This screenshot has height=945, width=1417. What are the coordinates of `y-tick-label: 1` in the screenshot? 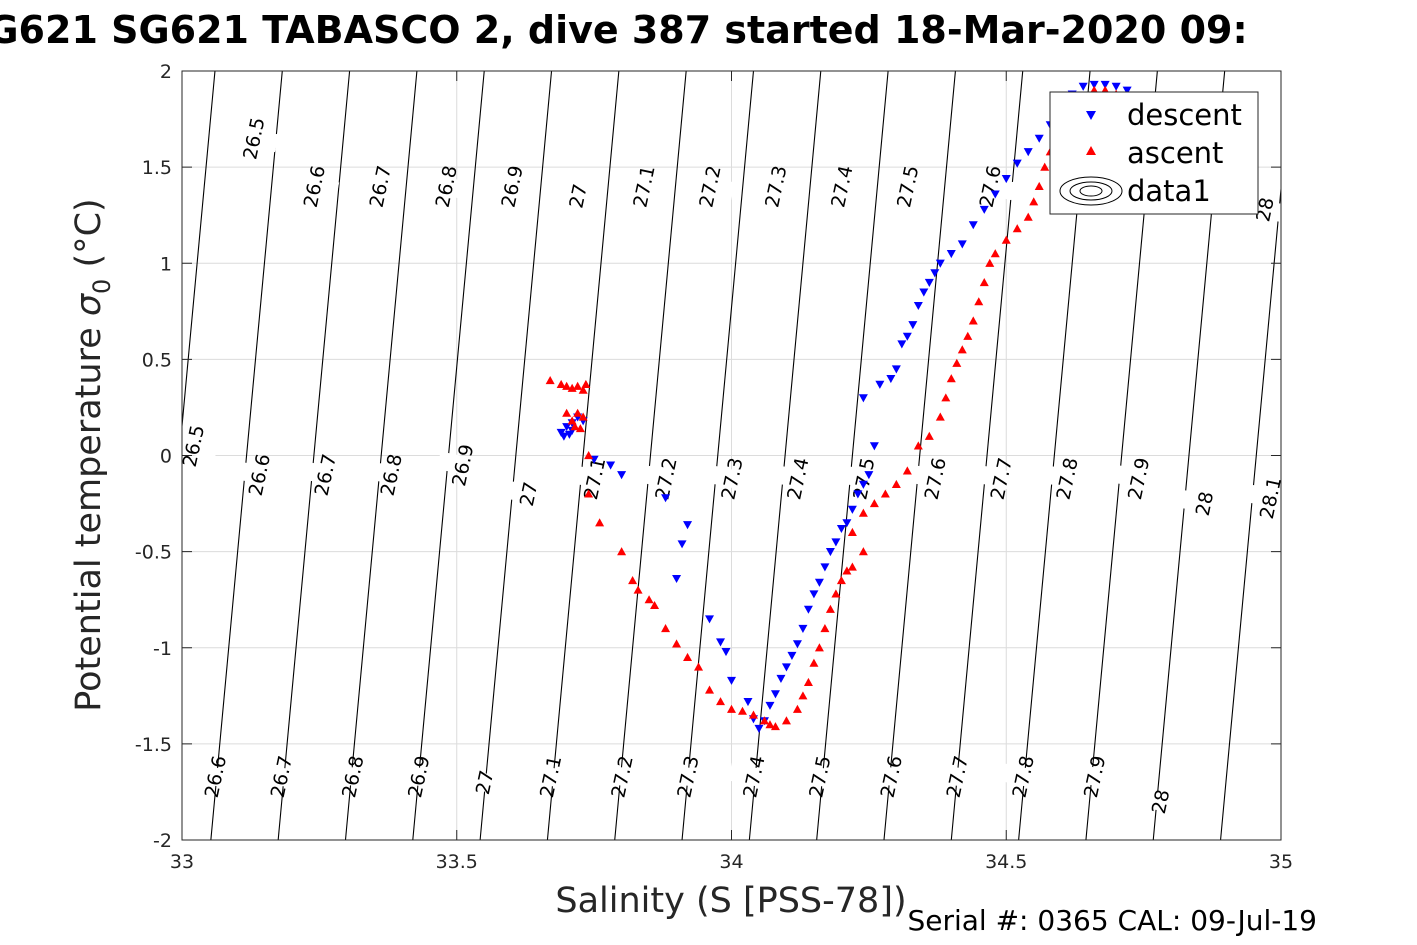 It's located at (166, 264).